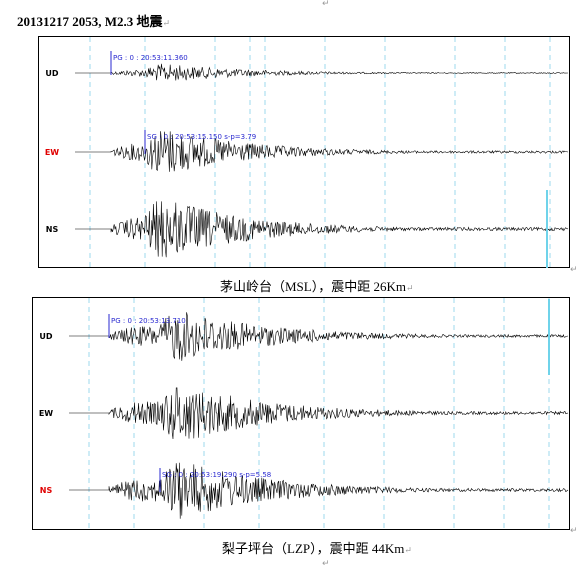 This screenshot has height=584, width=585. What do you see at coordinates (94, 21) in the screenshot?
I see `document-title: 20131217 2053, M2.3 地震↵` at bounding box center [94, 21].